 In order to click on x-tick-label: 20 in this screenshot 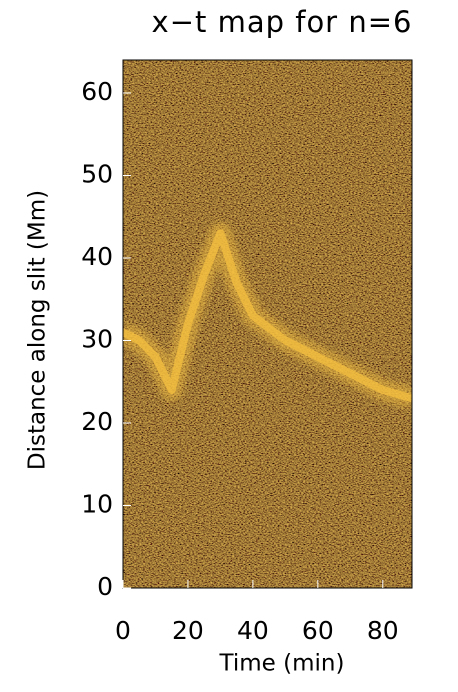, I will do `click(188, 630)`.